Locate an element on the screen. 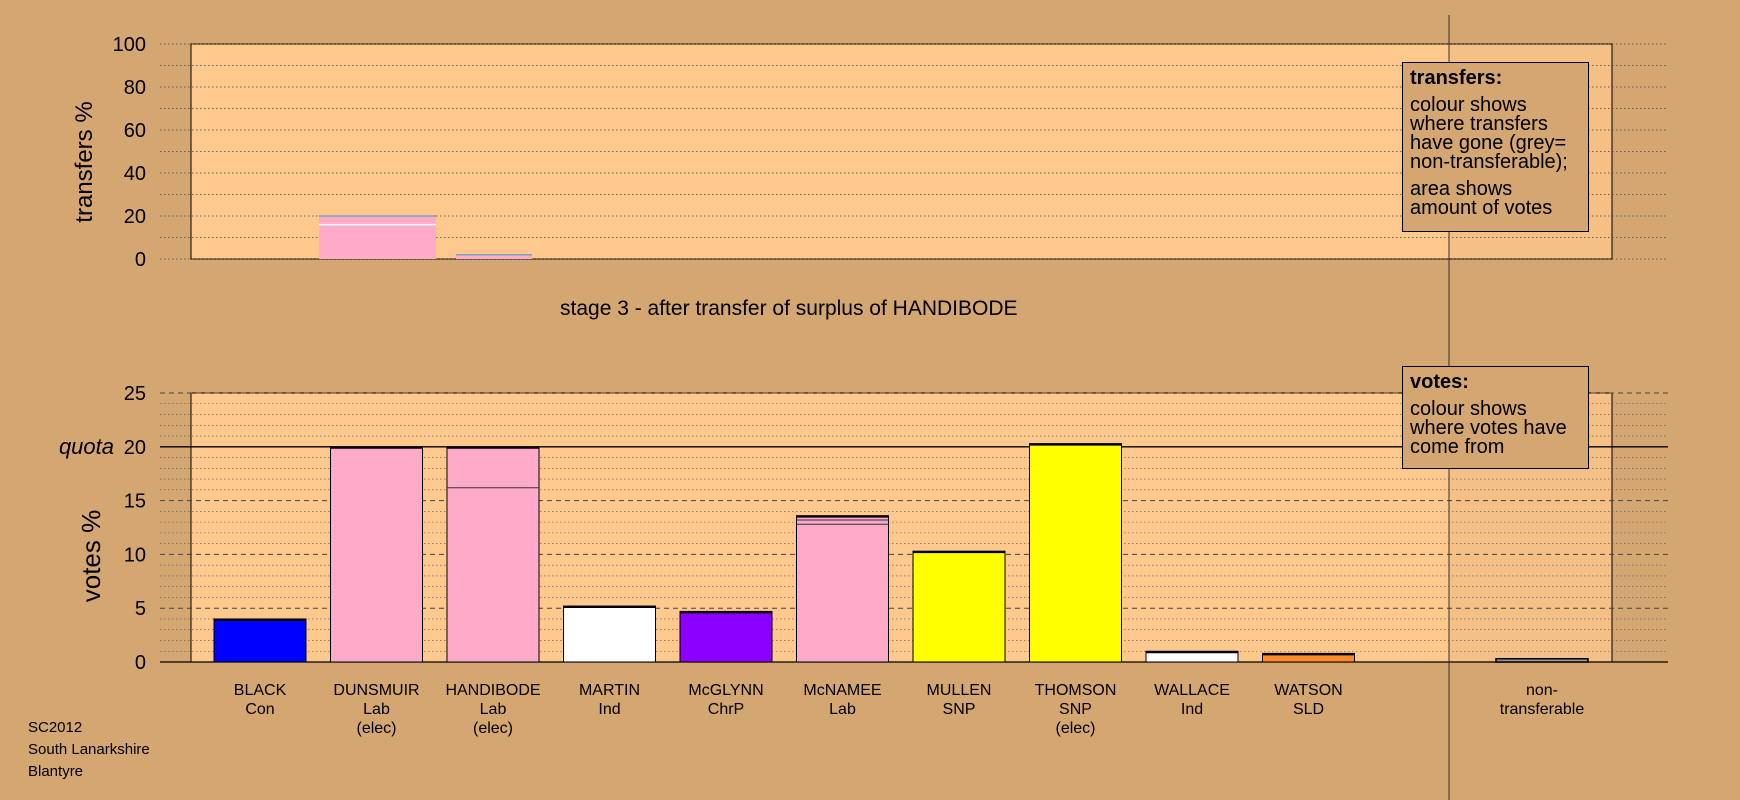 Image resolution: width=1740 pixels, height=800 pixels. footer: SC2012 South Lanarkshire Blantyre is located at coordinates (89, 750).